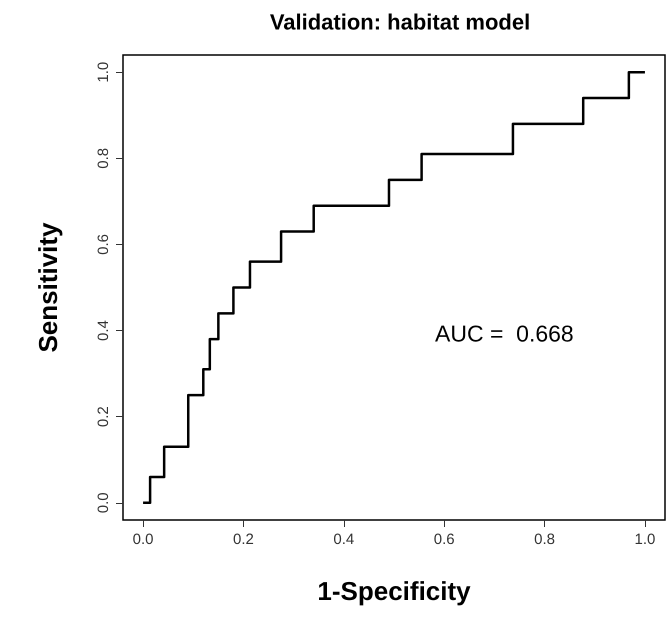 The width and height of the screenshot is (667, 628). Describe the element at coordinates (103, 158) in the screenshot. I see `y-tick-label: 0.8` at that location.